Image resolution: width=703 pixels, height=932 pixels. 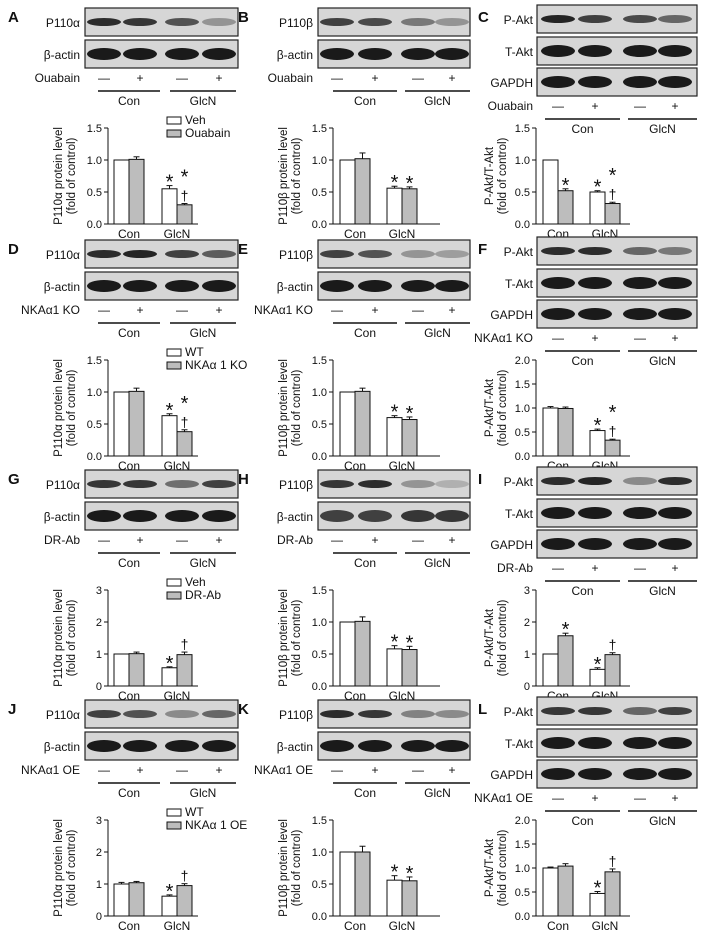 What do you see at coordinates (63, 715) in the screenshot?
I see `blot-label: P110α` at bounding box center [63, 715].